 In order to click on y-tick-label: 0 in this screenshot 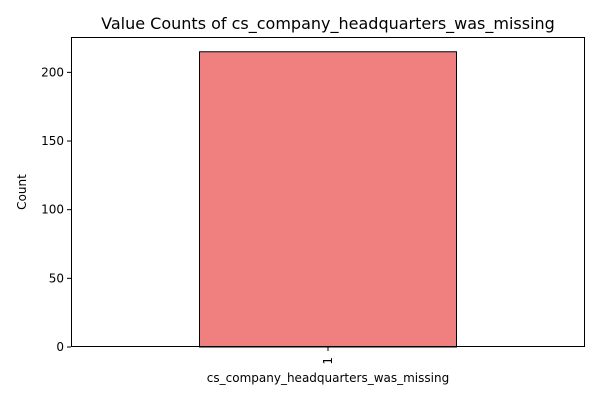, I will do `click(60, 347)`.